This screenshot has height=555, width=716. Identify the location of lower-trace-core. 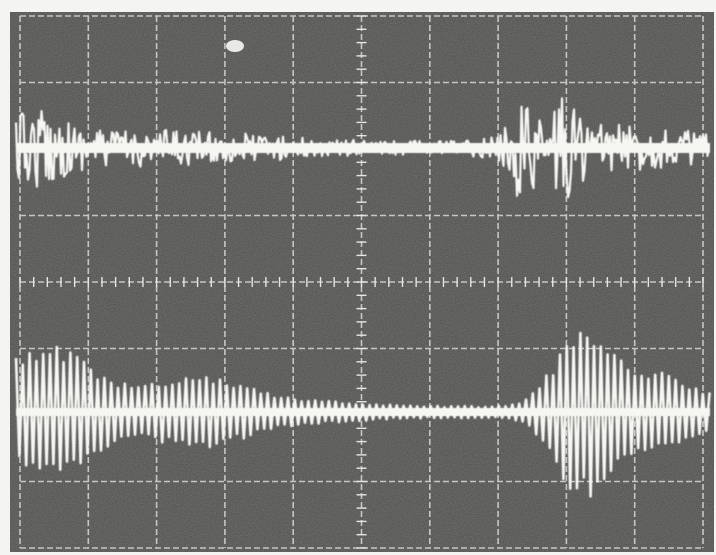
(363, 412).